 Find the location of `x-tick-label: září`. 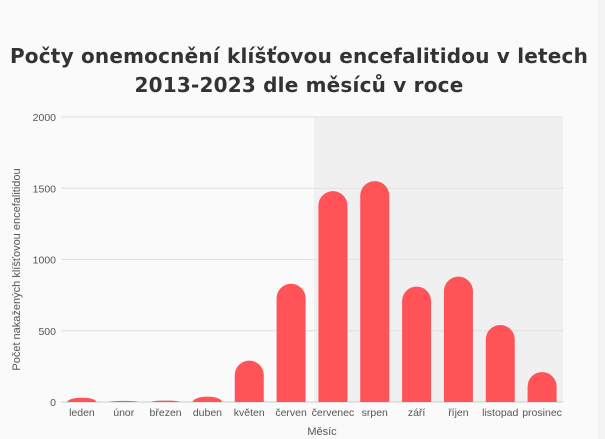

x-tick-label: září is located at coordinates (417, 413).